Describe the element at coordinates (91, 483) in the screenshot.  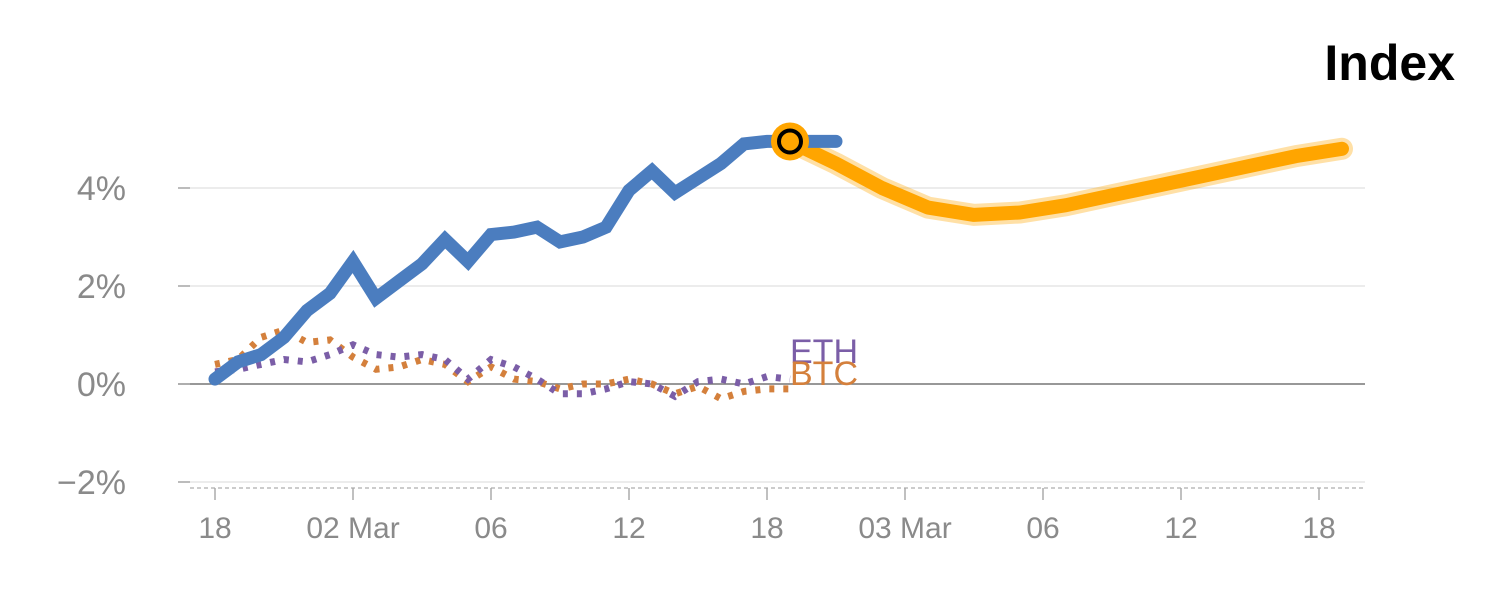
I see `y-tick-label: −2%` at that location.